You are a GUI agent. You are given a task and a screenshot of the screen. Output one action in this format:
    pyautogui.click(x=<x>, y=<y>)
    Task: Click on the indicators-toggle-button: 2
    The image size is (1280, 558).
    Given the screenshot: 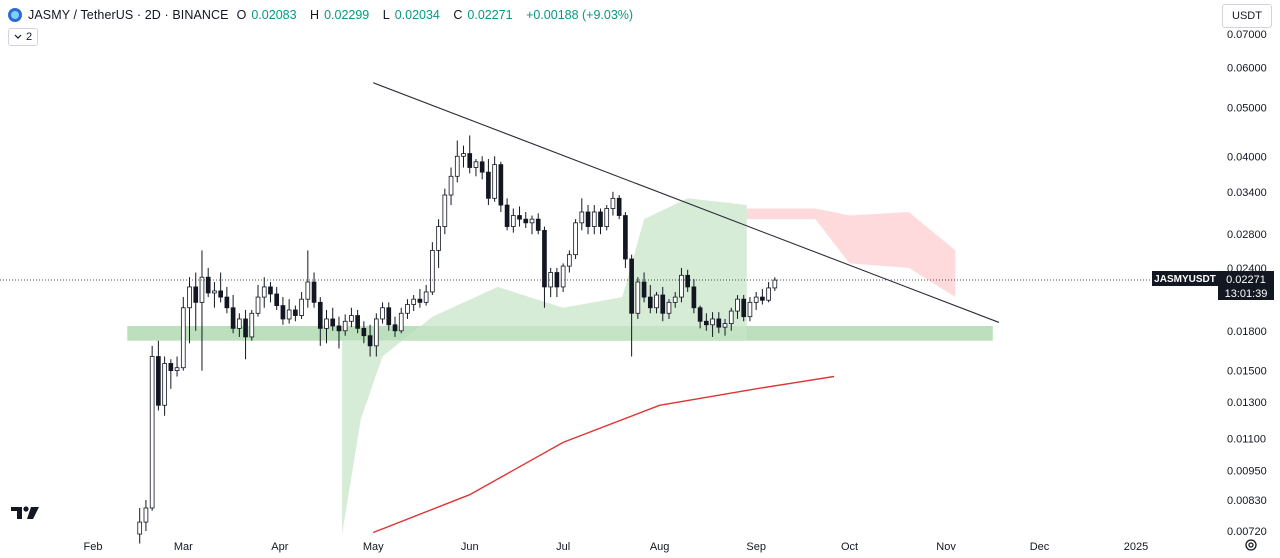 What is the action you would take?
    pyautogui.click(x=23, y=37)
    